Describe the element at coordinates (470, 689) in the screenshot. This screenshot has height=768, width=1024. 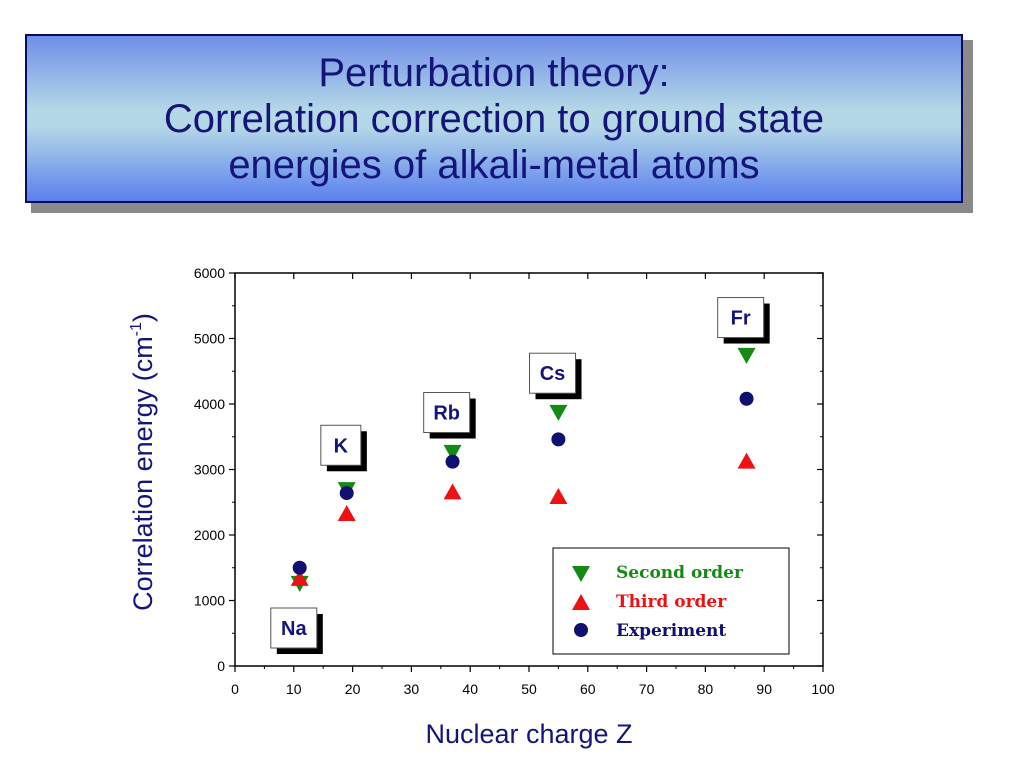
I see `x-tick-label: 40` at that location.